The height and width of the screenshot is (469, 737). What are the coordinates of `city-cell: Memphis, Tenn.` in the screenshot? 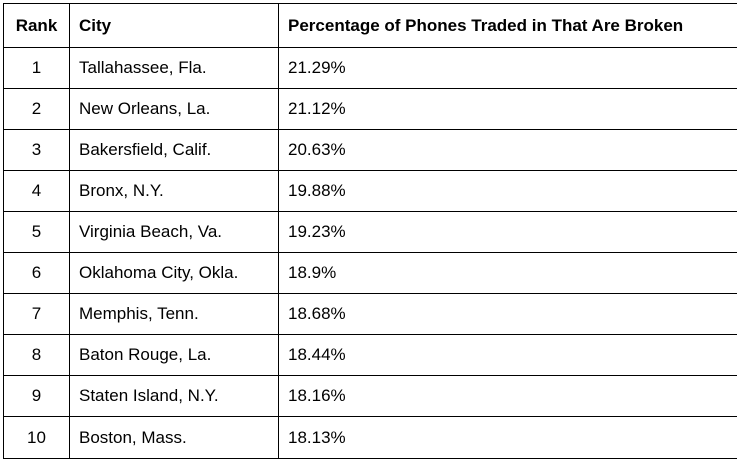 It's located at (174, 314).